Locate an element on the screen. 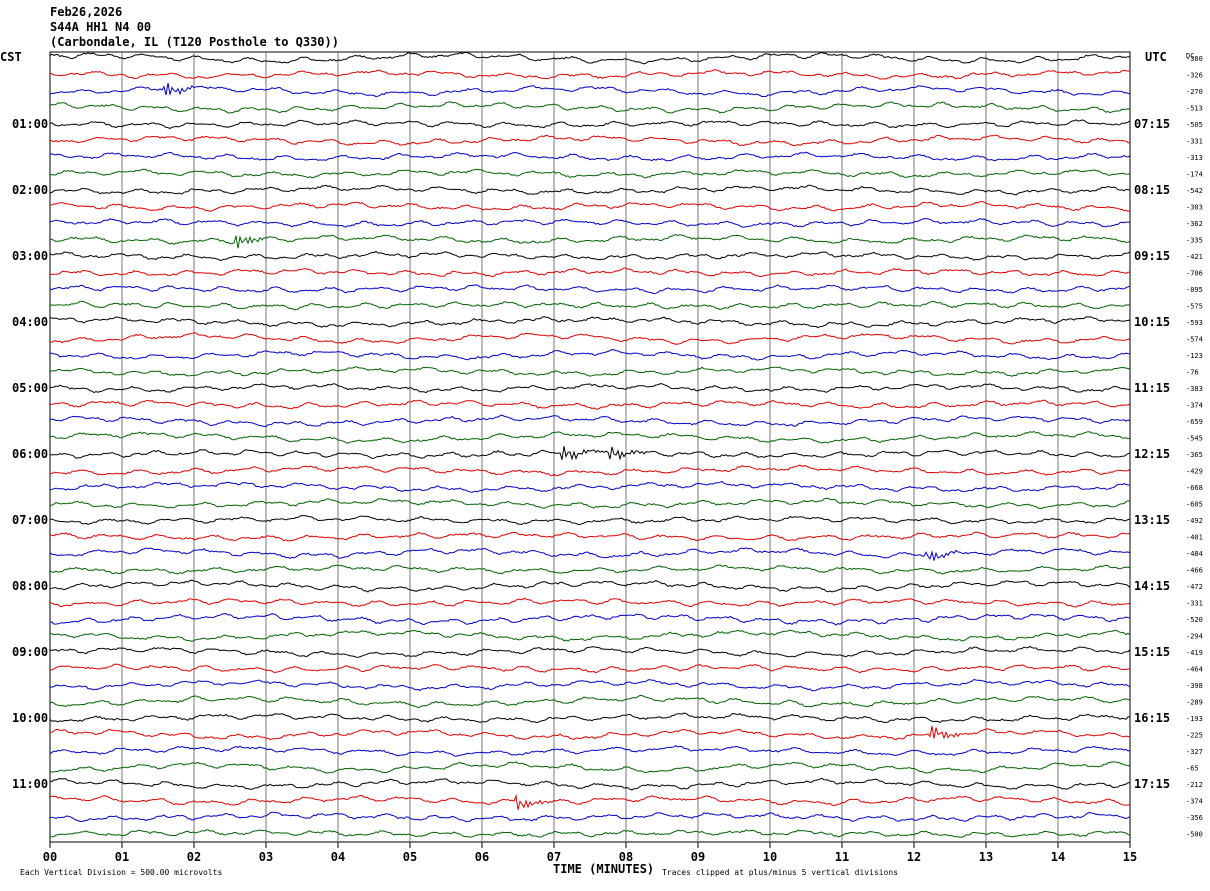 The image size is (1210, 891). dc-offset-label: -294 is located at coordinates (1194, 637).